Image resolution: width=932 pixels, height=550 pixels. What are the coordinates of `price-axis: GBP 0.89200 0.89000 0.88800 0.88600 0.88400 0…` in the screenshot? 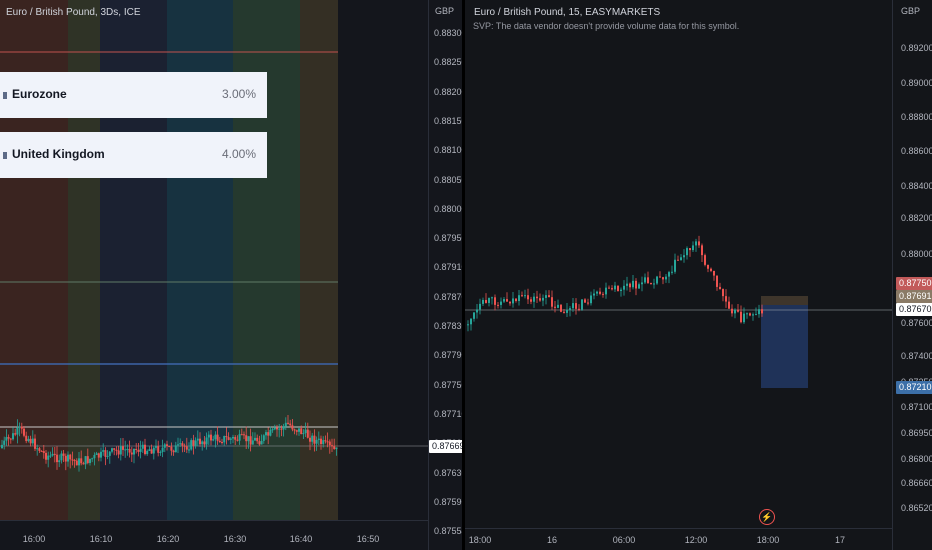 It's located at (912, 275).